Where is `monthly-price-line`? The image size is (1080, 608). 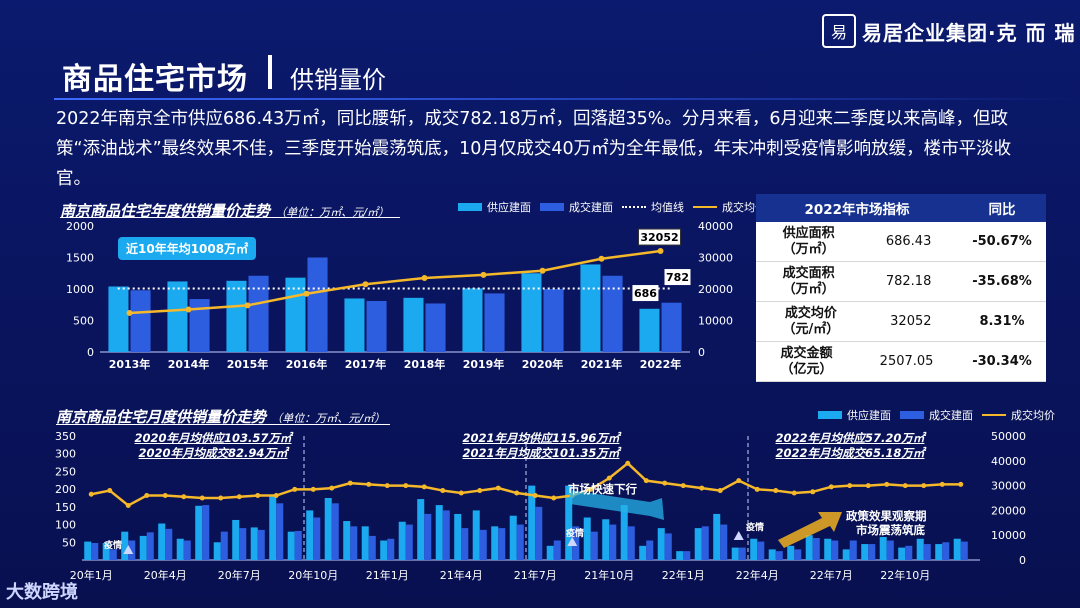 monthly-price-line is located at coordinates (526, 484).